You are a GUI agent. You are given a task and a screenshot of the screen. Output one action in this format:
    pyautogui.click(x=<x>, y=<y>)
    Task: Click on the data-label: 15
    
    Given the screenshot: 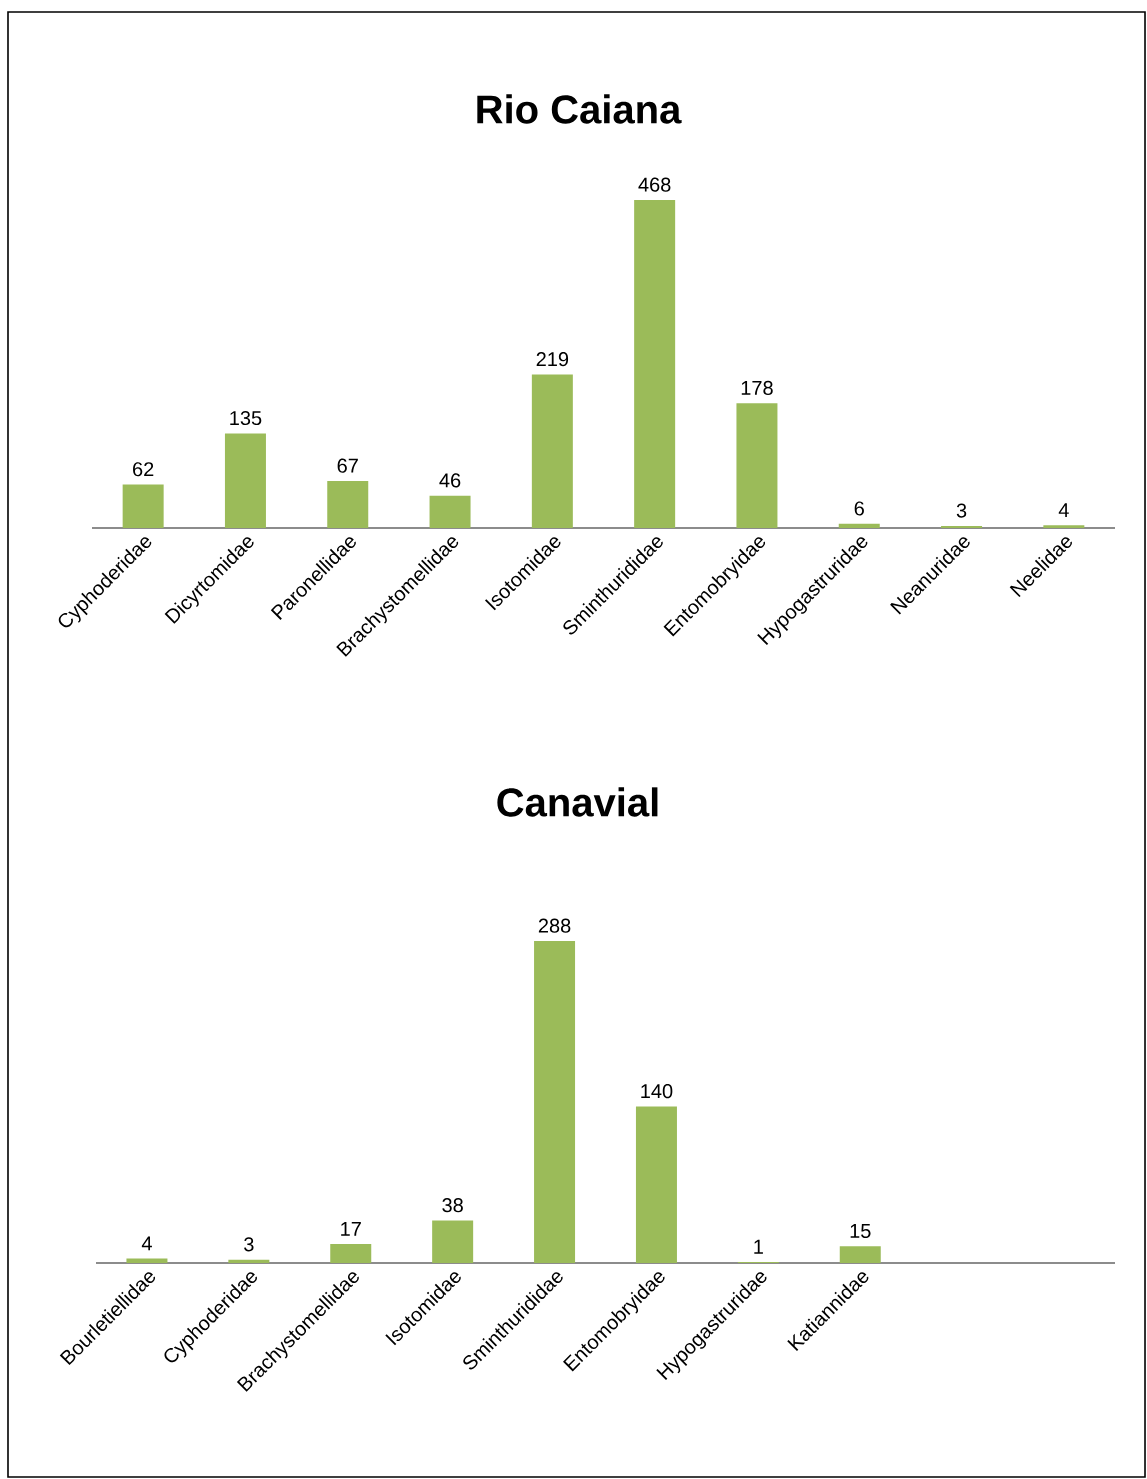 What is the action you would take?
    pyautogui.click(x=860, y=1231)
    